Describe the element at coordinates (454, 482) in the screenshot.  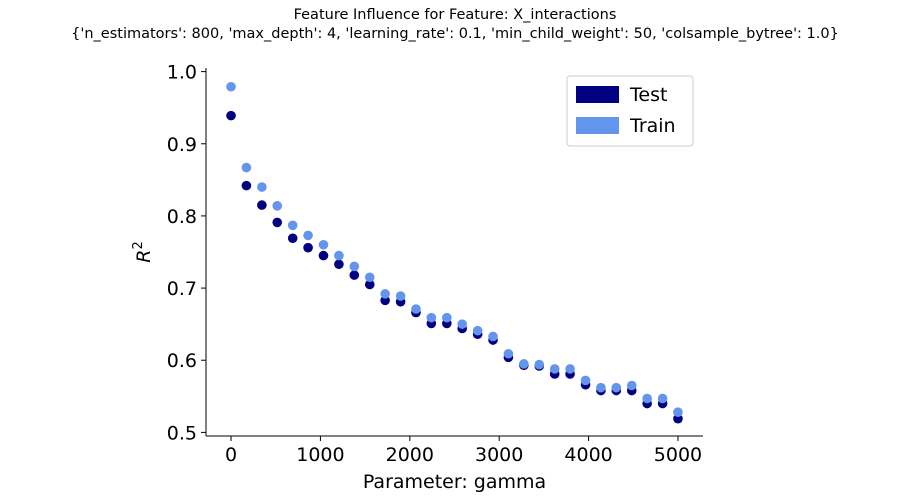
I see `x-axis-label: Parameter: gamma` at that location.